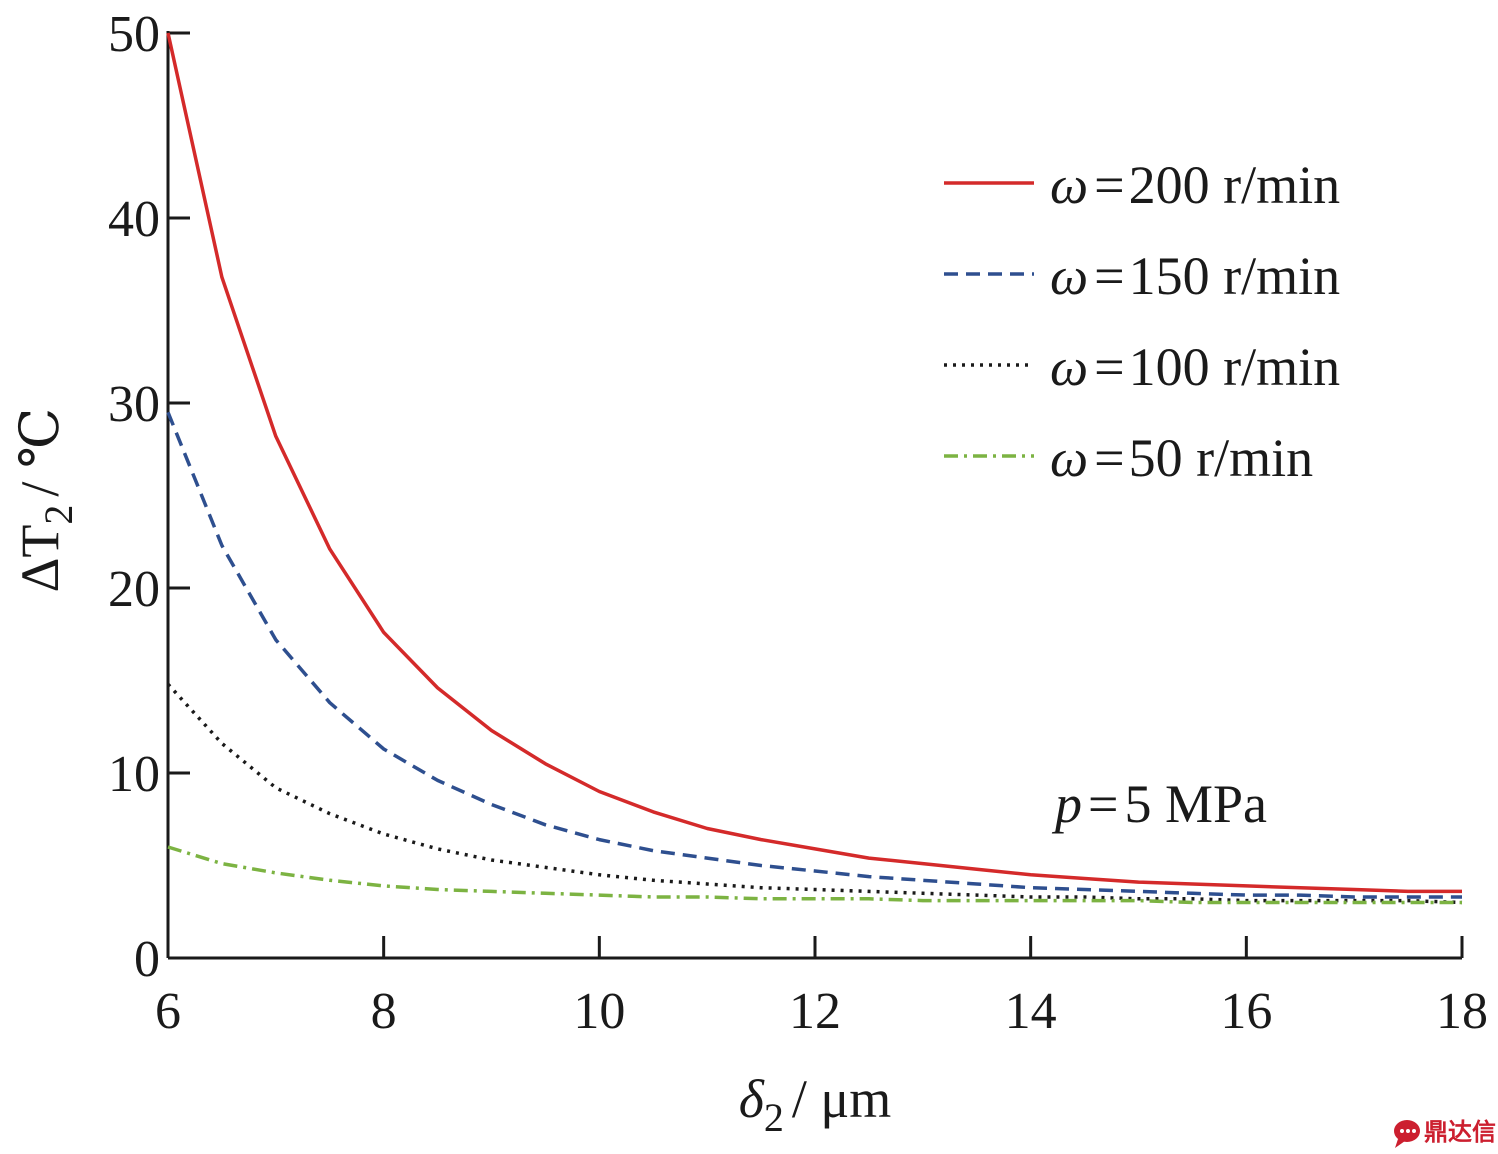 This screenshot has width=1498, height=1154. Describe the element at coordinates (815, 1104) in the screenshot. I see `x-axis-title: δ2/ μm` at that location.